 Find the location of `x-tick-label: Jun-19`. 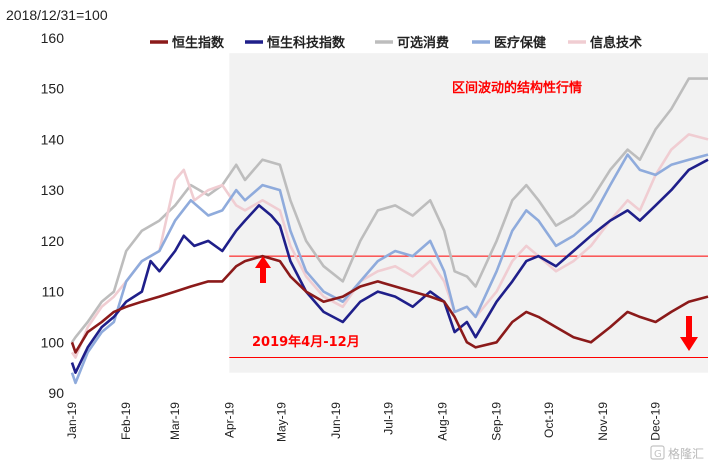

x-tick-label: Jun-19 is located at coordinates (336, 420).